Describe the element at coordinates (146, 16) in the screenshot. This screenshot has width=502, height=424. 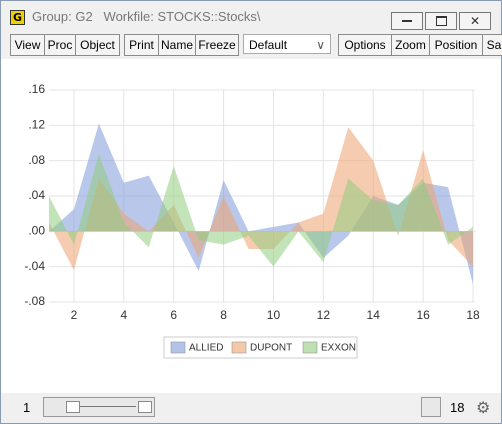
I see `window-title: Group: G2 Workfile: STOCKS::Stocks\` at that location.